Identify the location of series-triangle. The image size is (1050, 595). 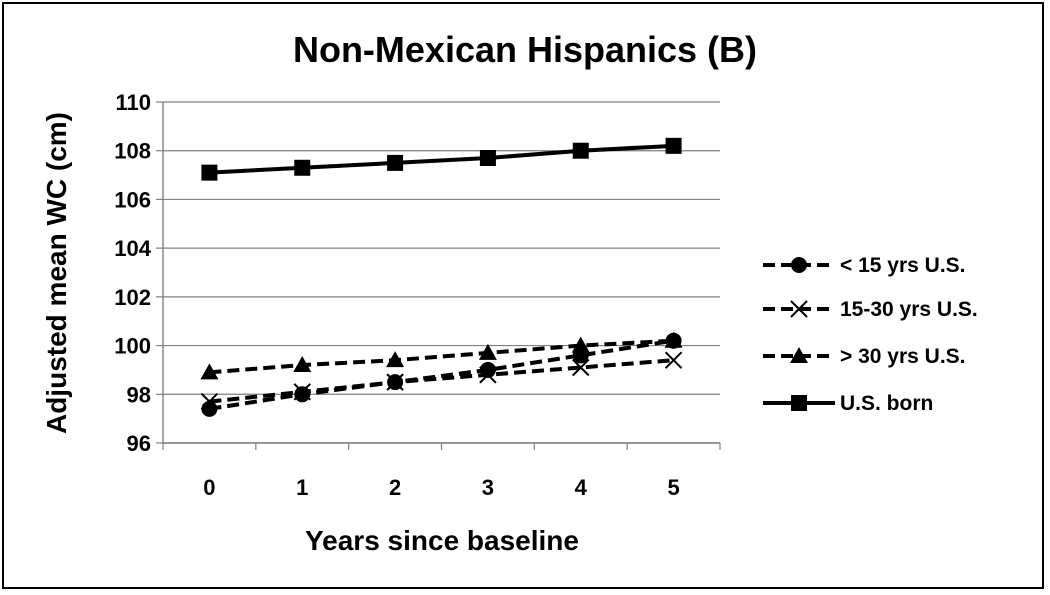
(441, 355).